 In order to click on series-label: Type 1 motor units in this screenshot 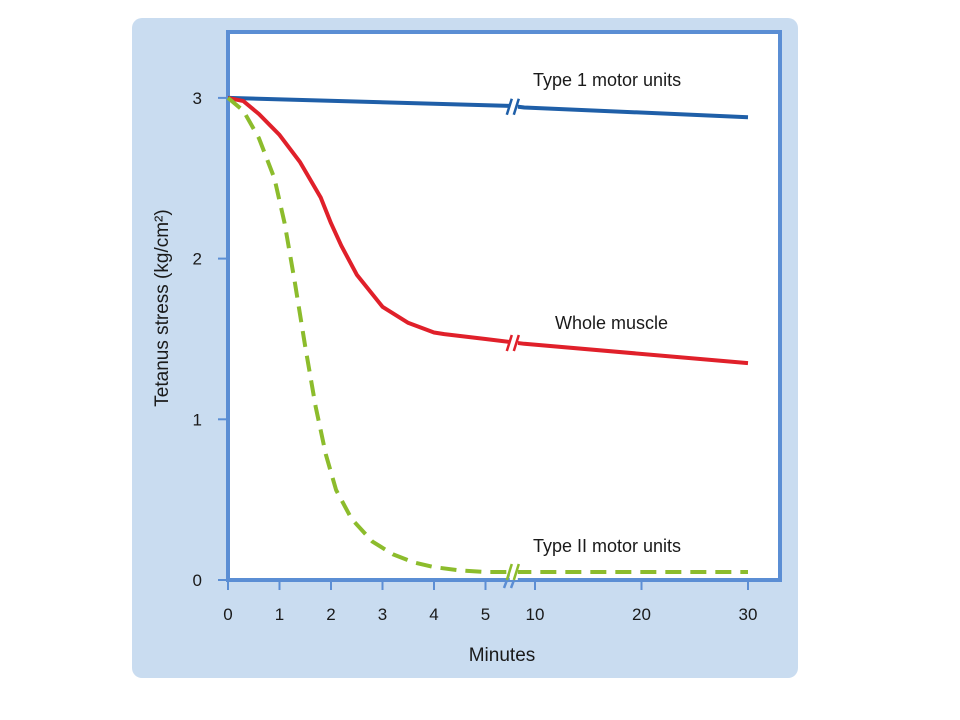, I will do `click(607, 80)`.